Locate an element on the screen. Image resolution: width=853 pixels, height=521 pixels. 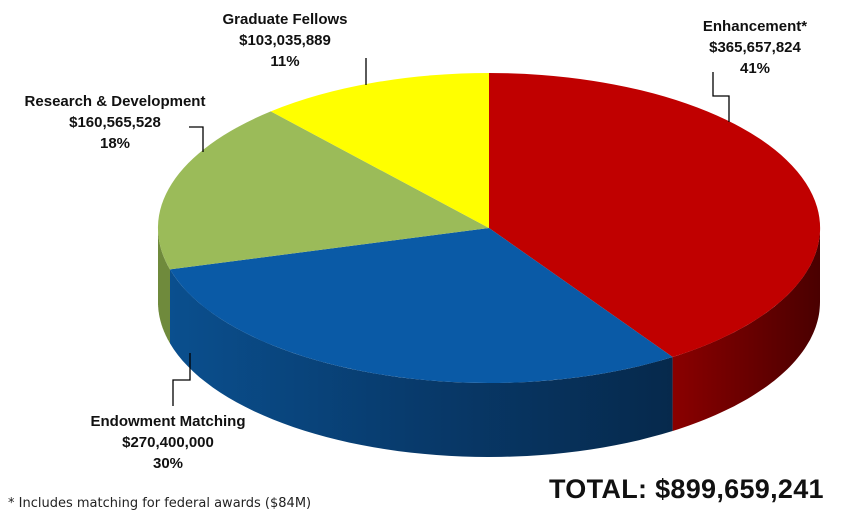
slice-label-endowment-matching: Endowment Matching $270,400,000 30% is located at coordinates (168, 442).